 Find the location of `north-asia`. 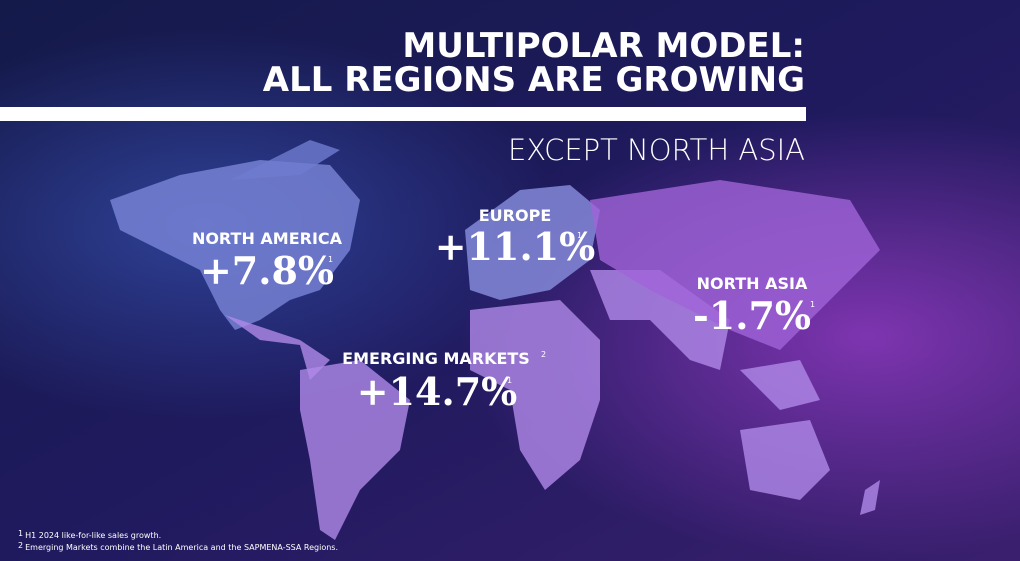

north-asia is located at coordinates (735, 265).